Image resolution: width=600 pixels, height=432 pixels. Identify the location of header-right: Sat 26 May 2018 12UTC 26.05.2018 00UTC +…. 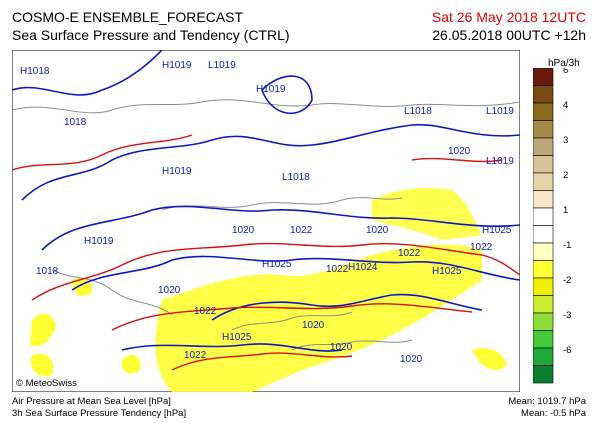
(509, 26).